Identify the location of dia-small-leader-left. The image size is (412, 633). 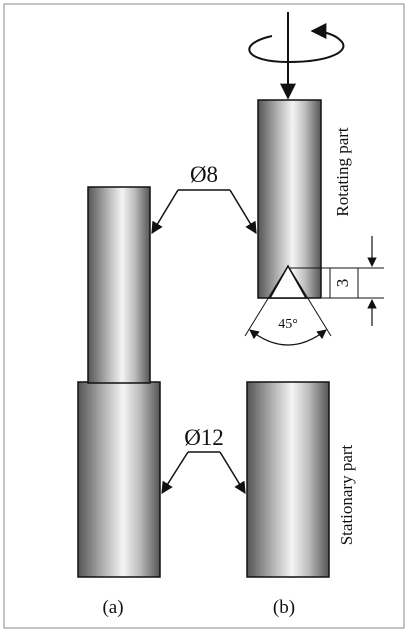
(165, 212).